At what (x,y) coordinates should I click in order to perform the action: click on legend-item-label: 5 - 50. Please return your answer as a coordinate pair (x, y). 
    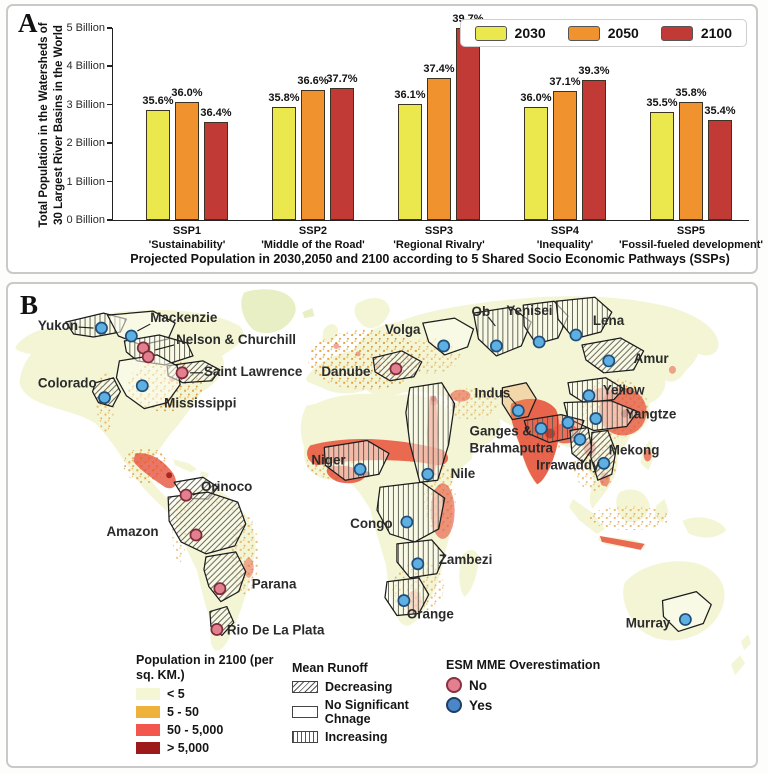
    Looking at the image, I should click on (183, 712).